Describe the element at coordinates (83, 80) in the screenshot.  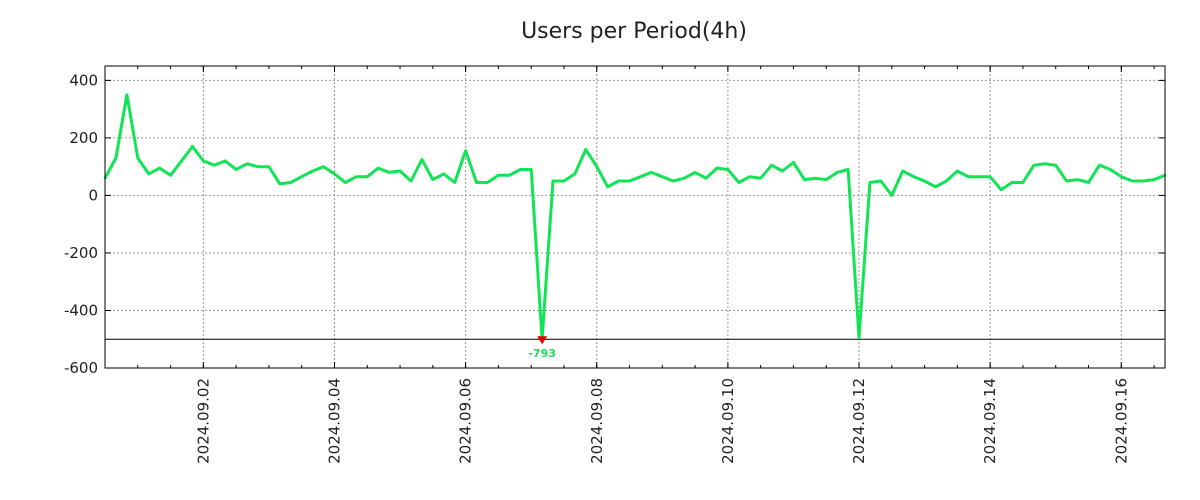
I see `y-tick-label: 400` at that location.